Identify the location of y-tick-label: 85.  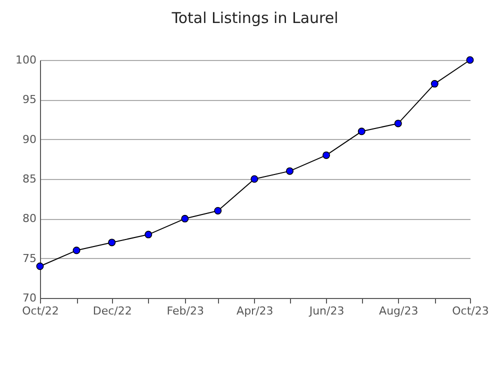
(29, 179).